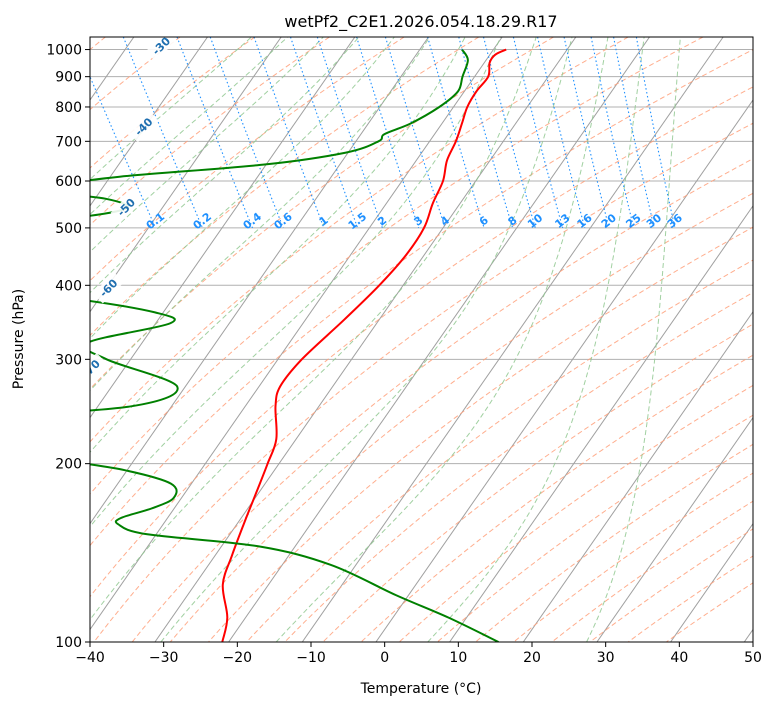 The image size is (775, 708). Describe the element at coordinates (68, 108) in the screenshot. I see `y-tick-label: 800` at that location.